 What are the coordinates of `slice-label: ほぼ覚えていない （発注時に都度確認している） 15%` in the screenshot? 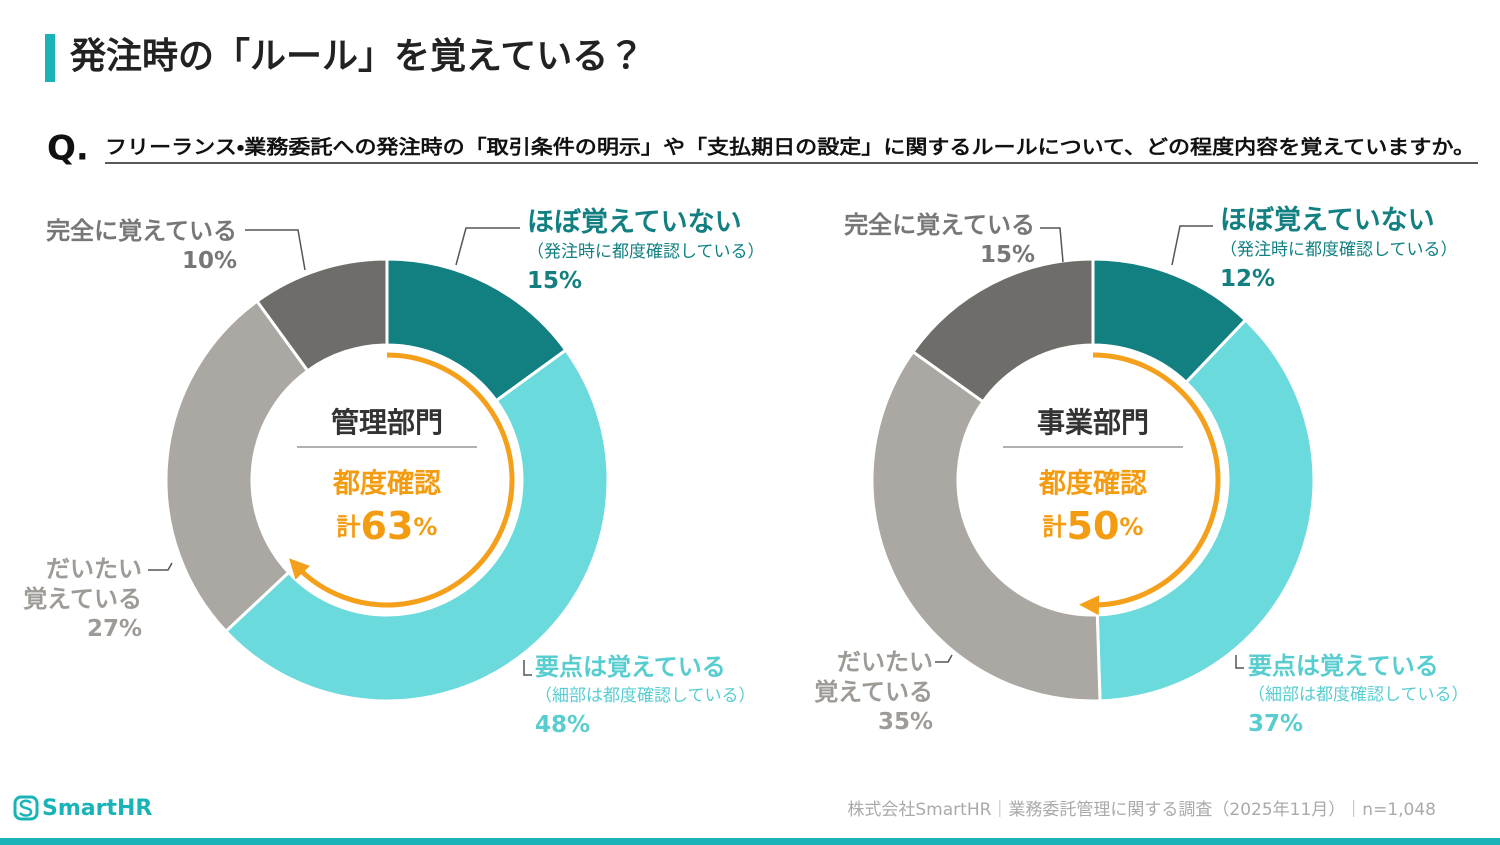 It's located at (646, 252).